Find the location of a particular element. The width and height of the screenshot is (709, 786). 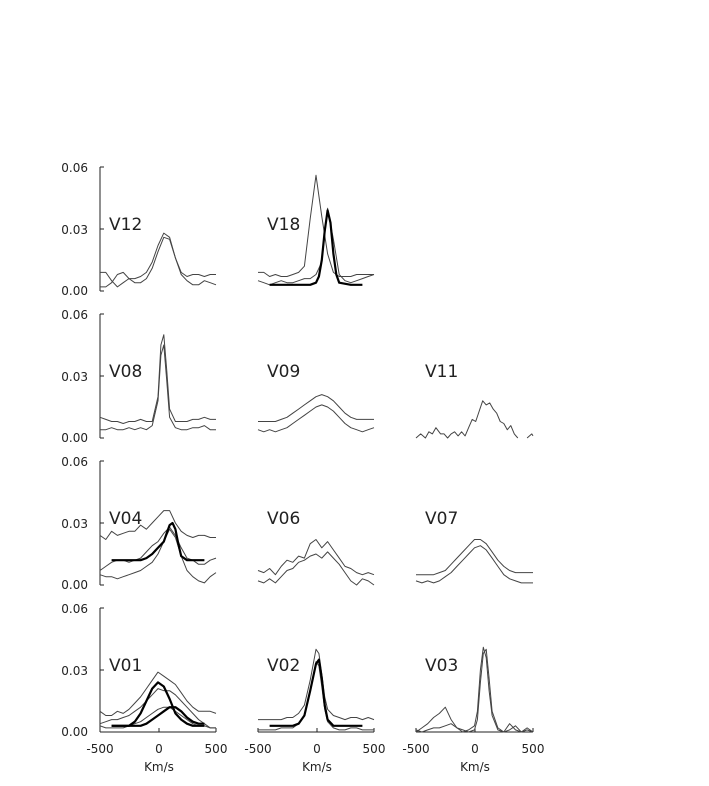

panel-v18: V18 is located at coordinates (316, 230).